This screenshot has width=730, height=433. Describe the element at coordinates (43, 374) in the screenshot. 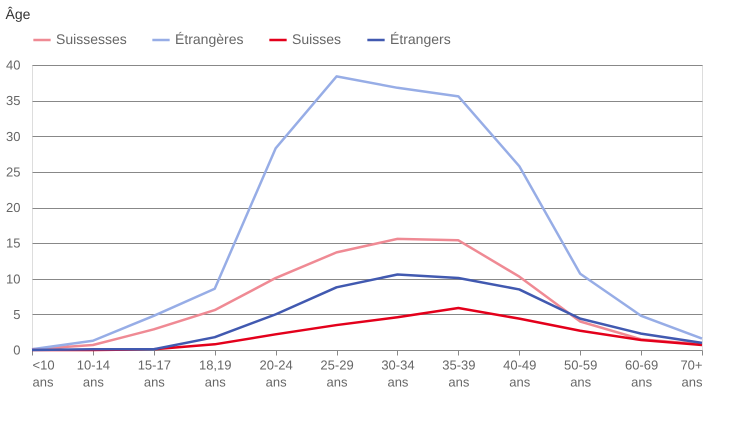

I see `x-tick-label: <10 ans` at that location.